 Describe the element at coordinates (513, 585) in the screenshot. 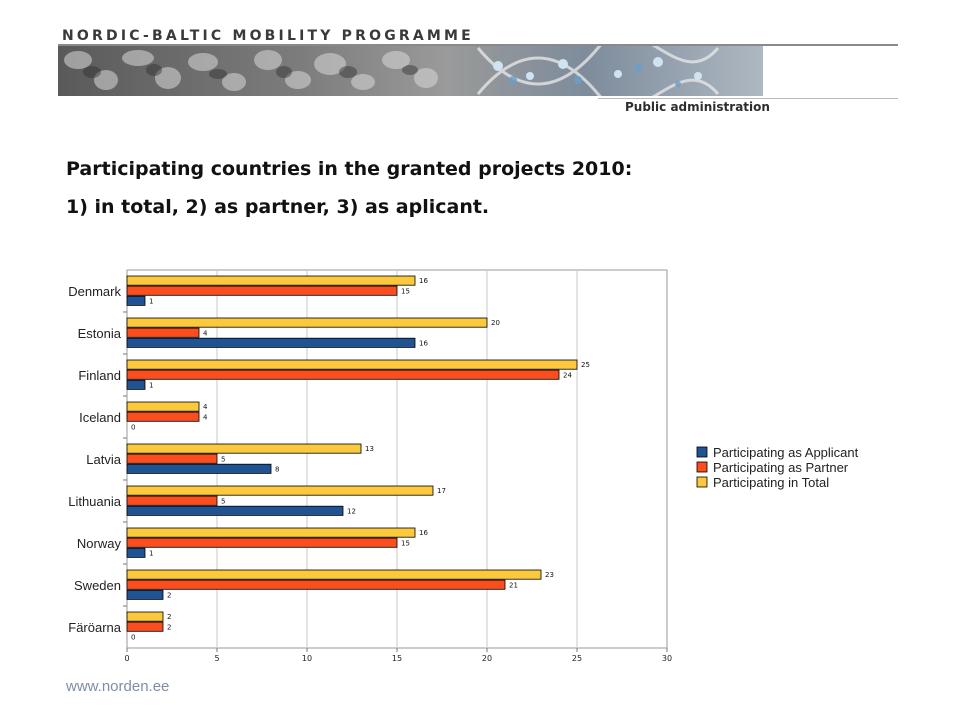

I see `data-label: 21` at that location.